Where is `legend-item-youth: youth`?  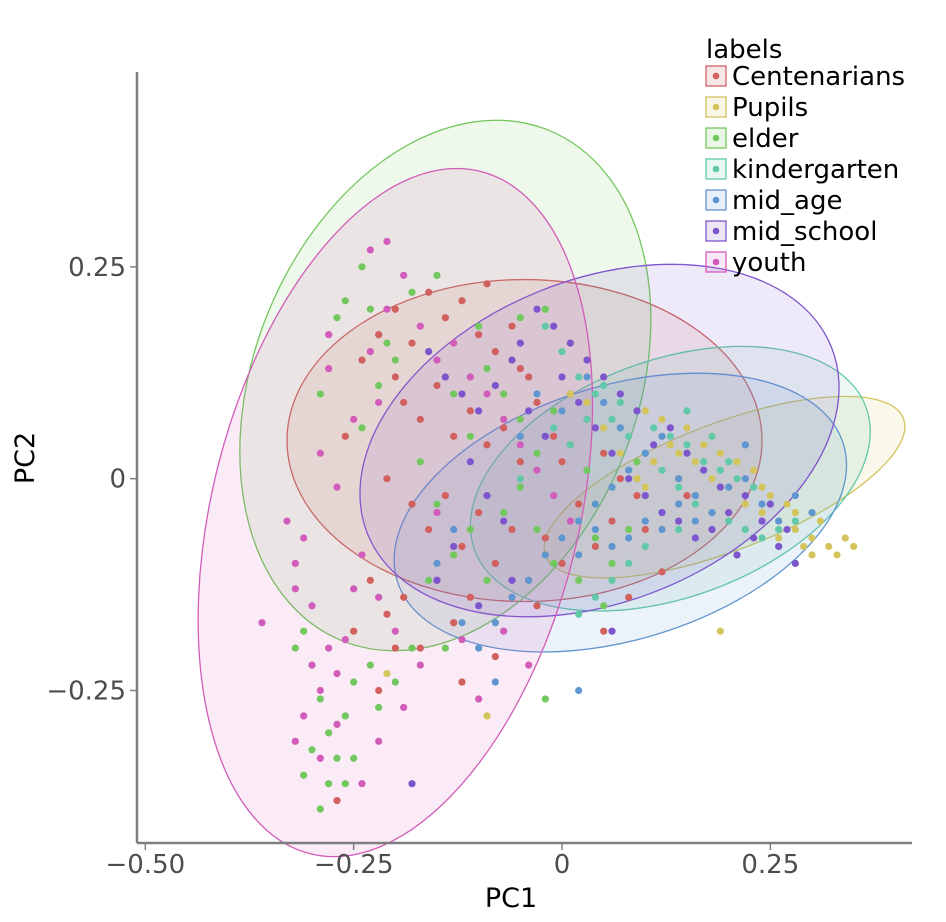 legend-item-youth: youth is located at coordinates (755, 263).